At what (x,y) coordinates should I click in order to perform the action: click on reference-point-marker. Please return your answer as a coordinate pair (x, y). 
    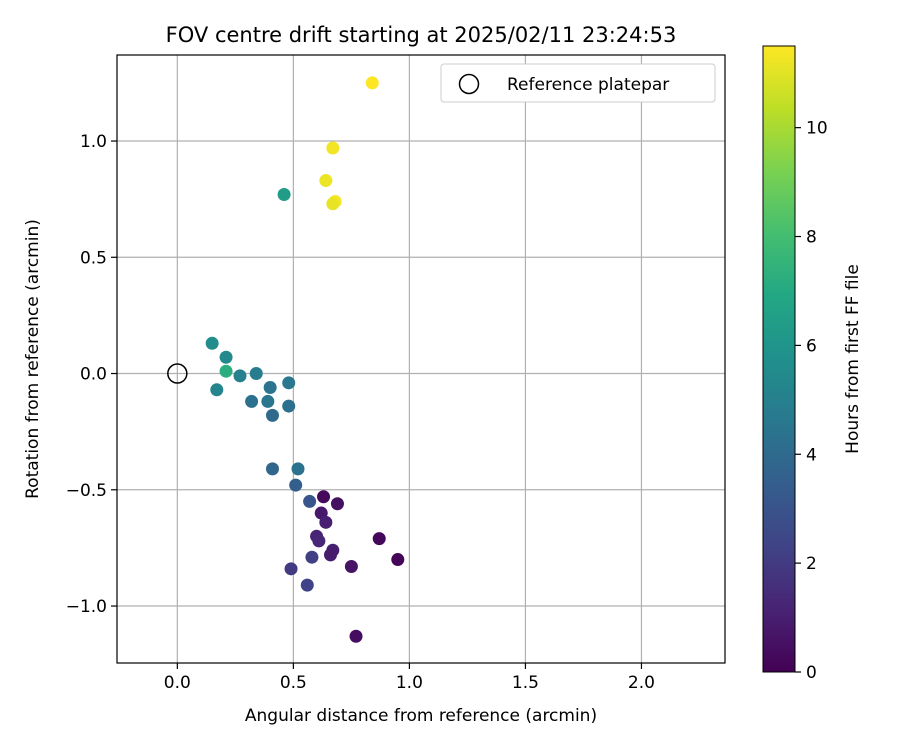
    Looking at the image, I should click on (177, 373).